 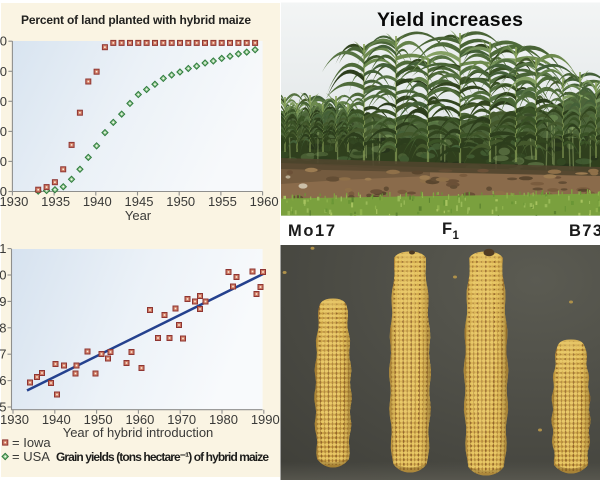 What do you see at coordinates (139, 201) in the screenshot?
I see `svg-text: 1945` at bounding box center [139, 201].